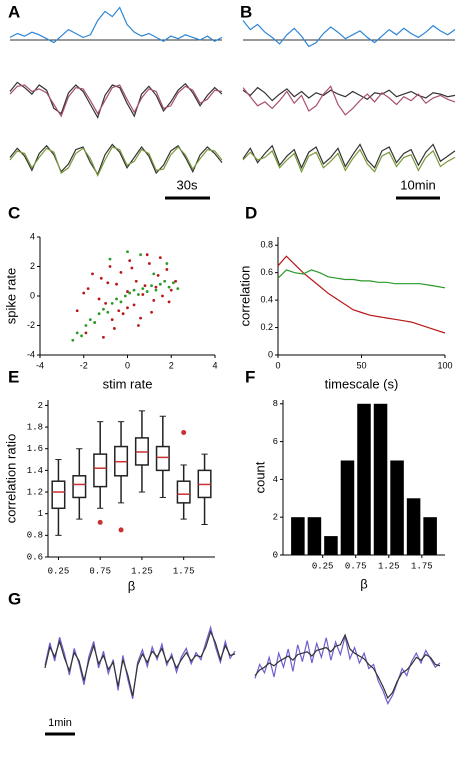 This screenshot has width=463, height=763. What do you see at coordinates (361, 365) in the screenshot?
I see `x-tick-label: 50` at bounding box center [361, 365].